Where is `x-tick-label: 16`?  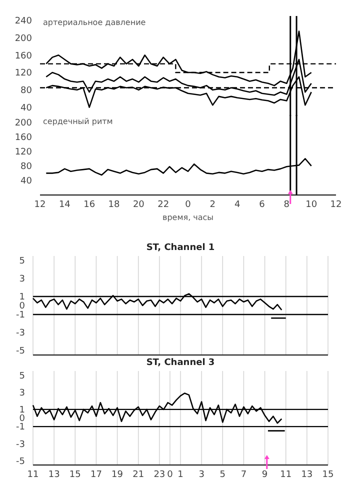
x-tick-label: 16 is located at coordinates (90, 205).